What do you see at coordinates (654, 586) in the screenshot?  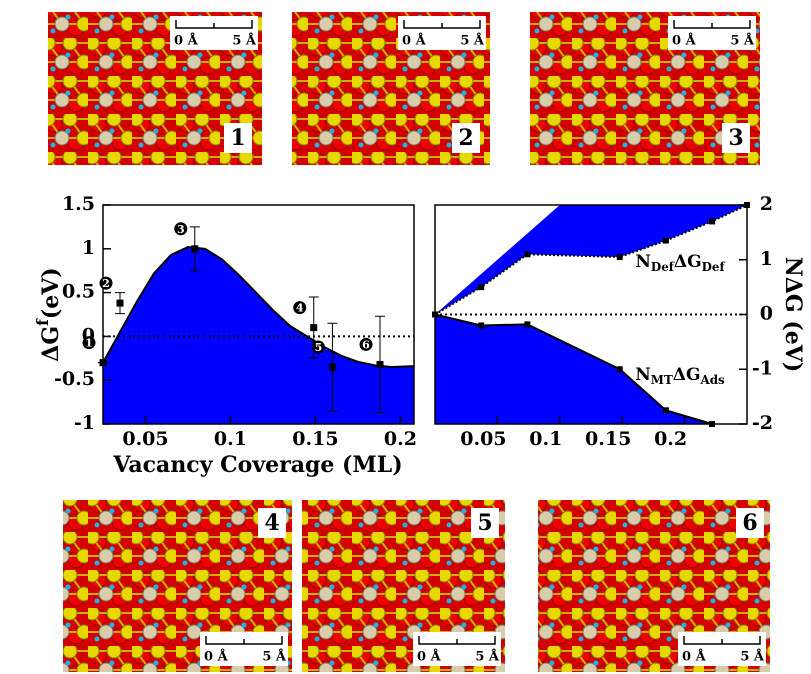 I see `structure-panel: 6 0 Å 5 Å` at bounding box center [654, 586].